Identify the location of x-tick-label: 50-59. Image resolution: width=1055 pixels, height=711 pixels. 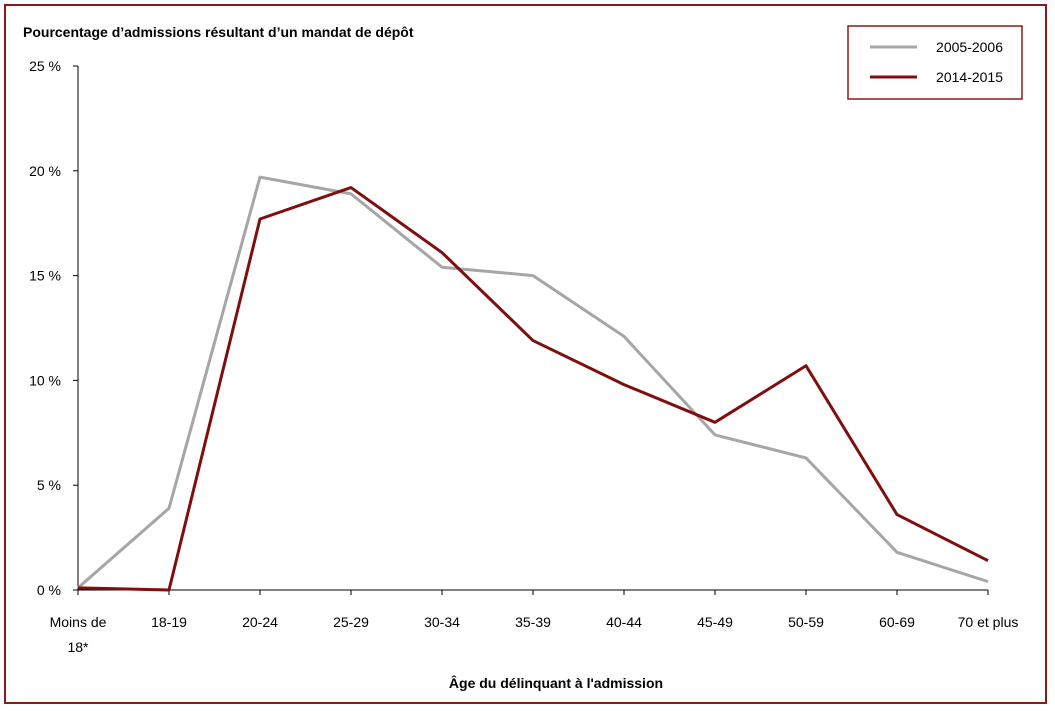
(806, 622).